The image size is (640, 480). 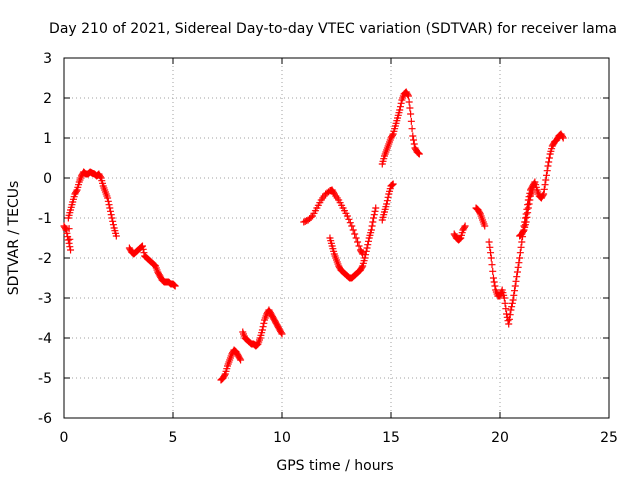 What do you see at coordinates (47, 139) in the screenshot?
I see `y-tick-label: 1` at bounding box center [47, 139].